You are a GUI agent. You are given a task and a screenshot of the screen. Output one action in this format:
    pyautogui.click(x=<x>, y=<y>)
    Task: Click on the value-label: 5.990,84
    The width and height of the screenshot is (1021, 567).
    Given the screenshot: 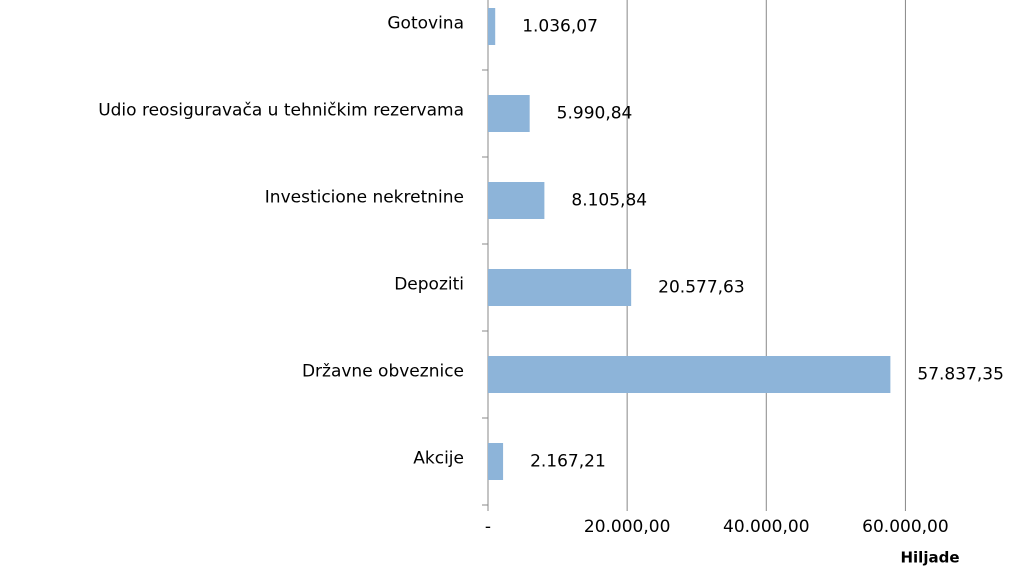 What is the action you would take?
    pyautogui.click(x=595, y=114)
    